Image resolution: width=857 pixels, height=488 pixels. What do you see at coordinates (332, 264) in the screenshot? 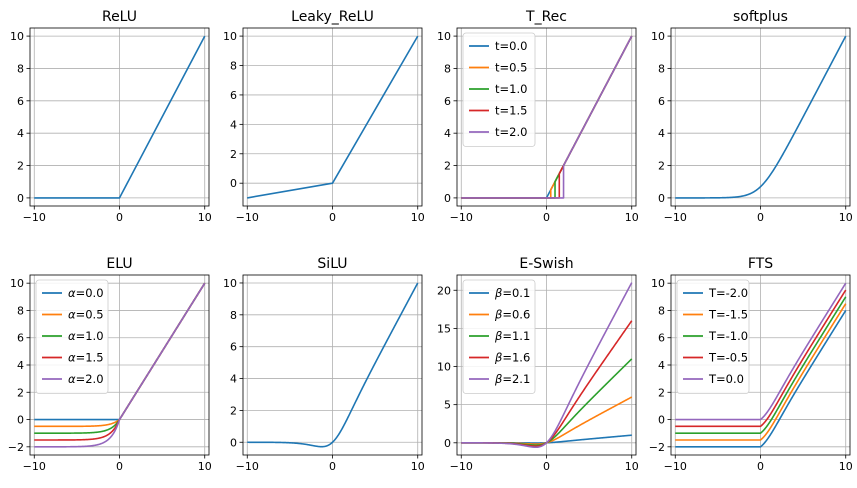
I see `panel-title: SiLU` at bounding box center [332, 264].